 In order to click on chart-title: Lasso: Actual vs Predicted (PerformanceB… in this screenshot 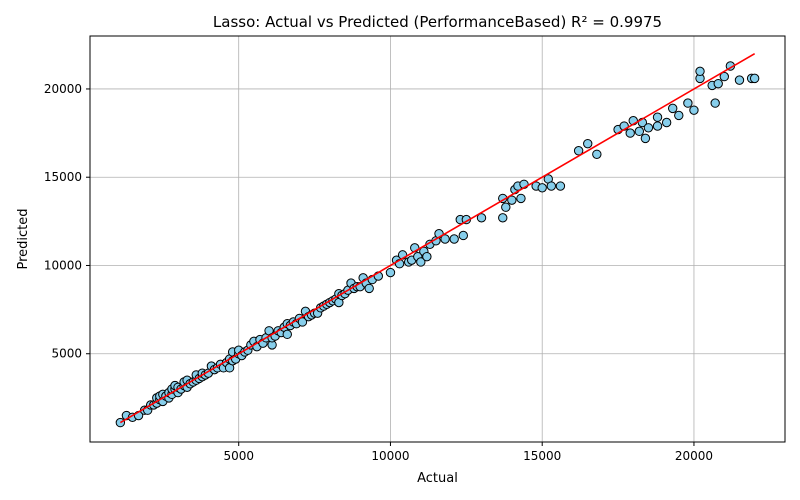, I will do `click(437, 22)`.